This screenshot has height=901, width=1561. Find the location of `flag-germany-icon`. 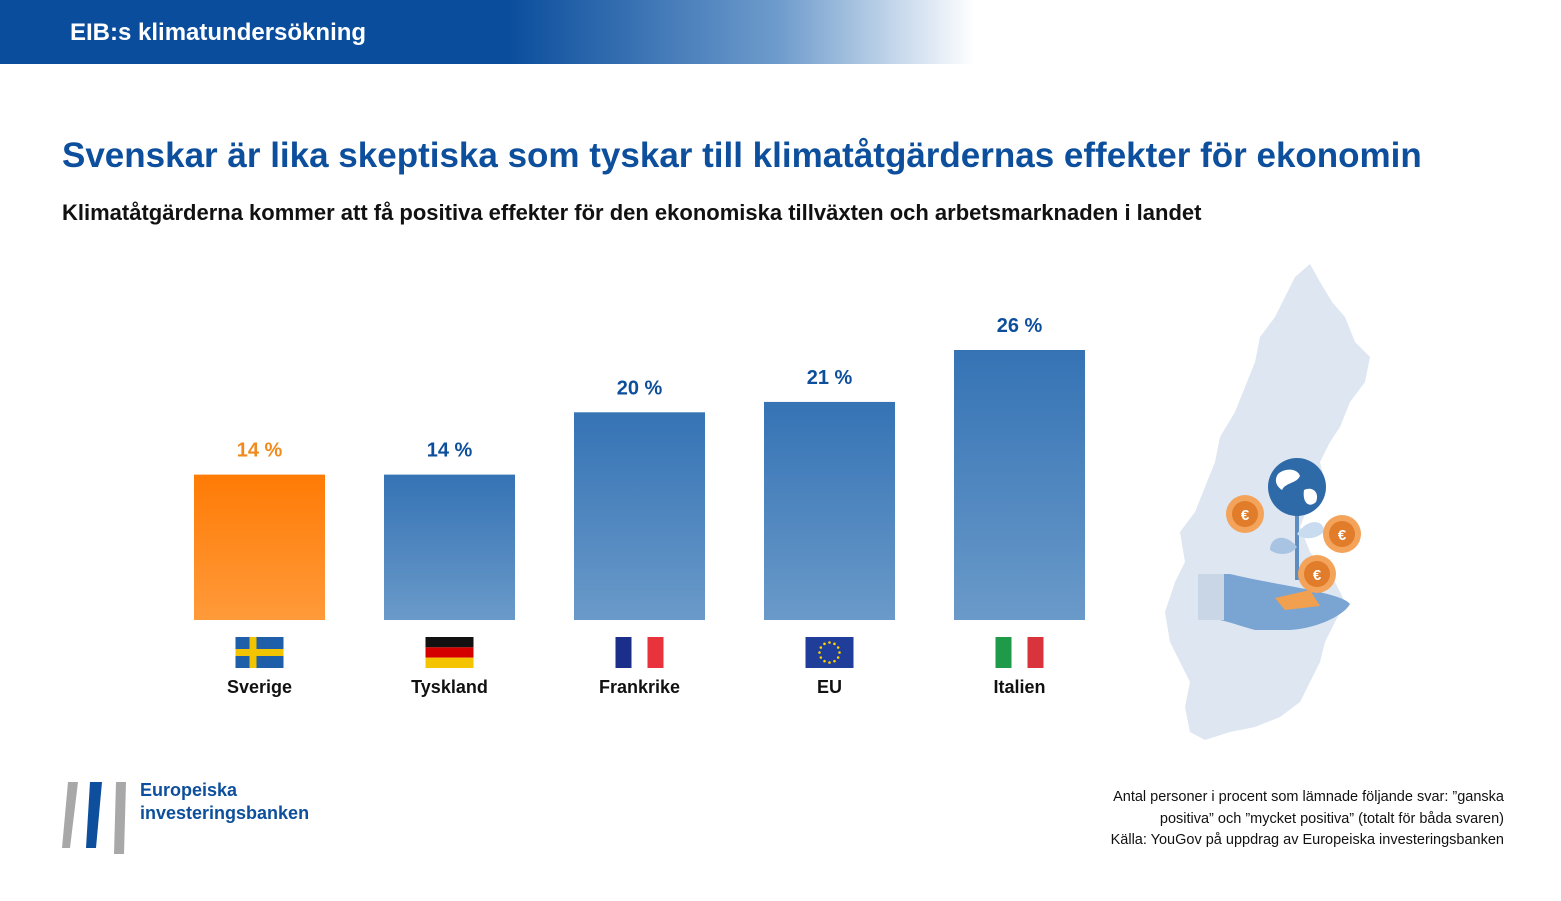

flag-germany-icon is located at coordinates (449, 652).